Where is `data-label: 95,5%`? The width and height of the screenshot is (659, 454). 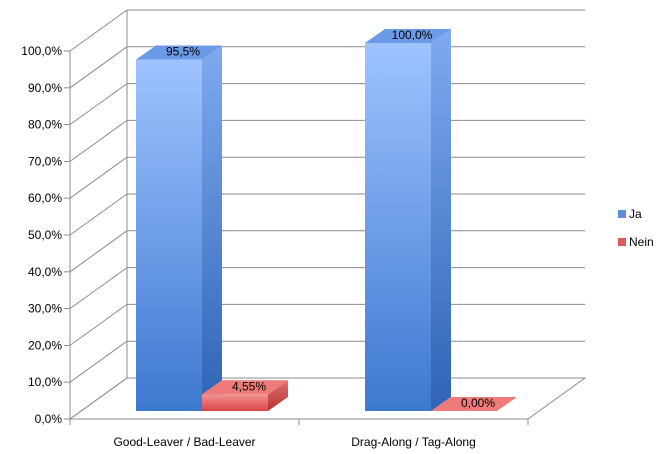
data-label: 95,5% is located at coordinates (183, 52).